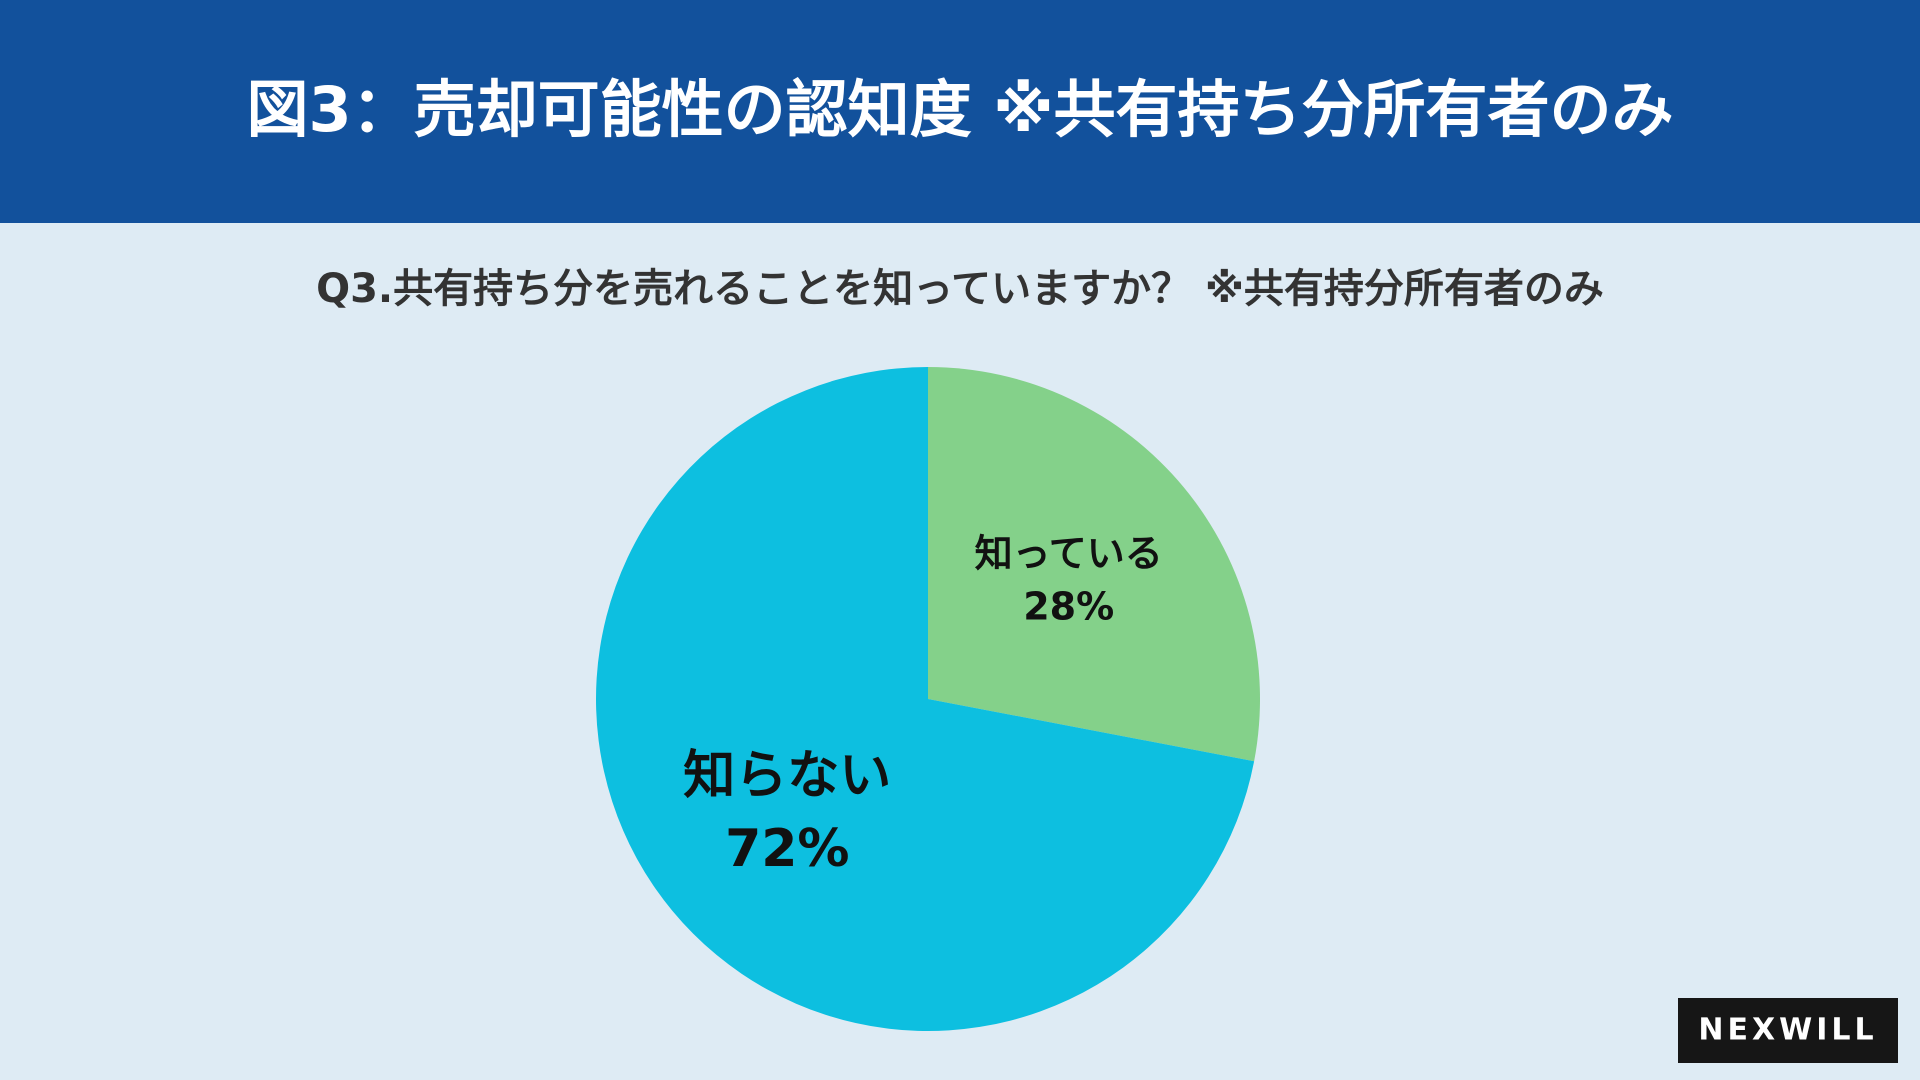  I want to click on chart-subtitle: Q3.共有持ち分を売れることを知っていますか？ ※共有持分所有者のみ, so click(960, 289).